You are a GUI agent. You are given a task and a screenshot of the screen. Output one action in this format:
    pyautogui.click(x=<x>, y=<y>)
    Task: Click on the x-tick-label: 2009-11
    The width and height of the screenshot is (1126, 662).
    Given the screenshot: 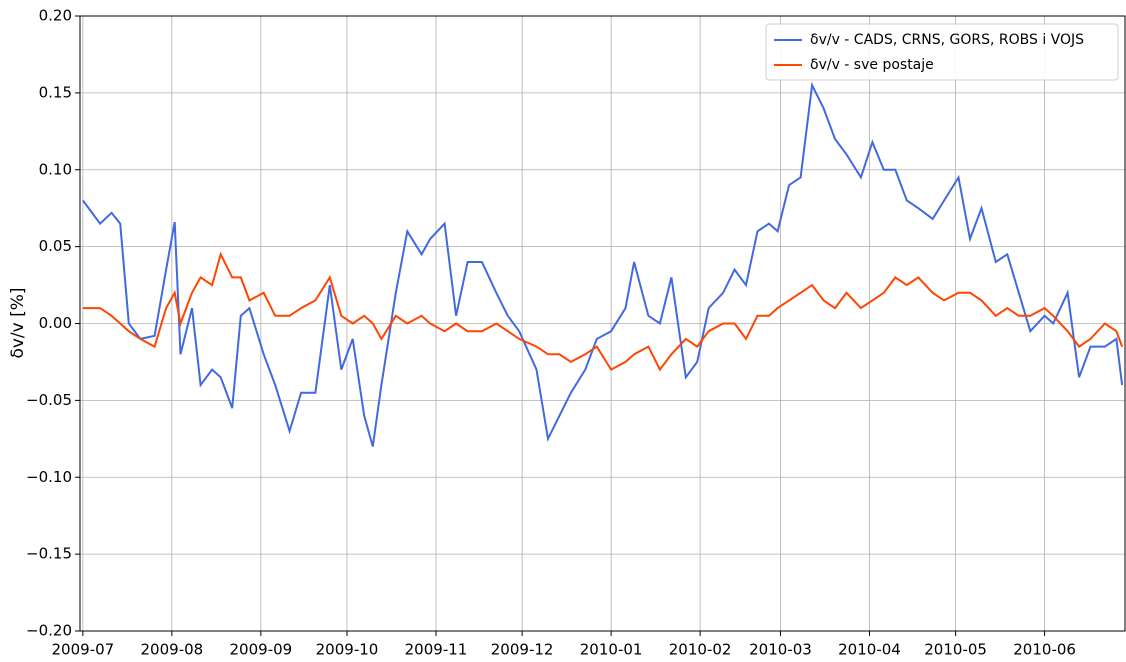 What is the action you would take?
    pyautogui.click(x=436, y=650)
    